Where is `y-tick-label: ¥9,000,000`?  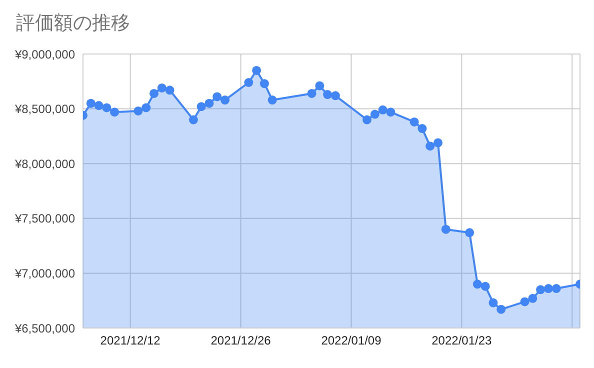 y-tick-label: ¥9,000,000 is located at coordinates (45, 54).